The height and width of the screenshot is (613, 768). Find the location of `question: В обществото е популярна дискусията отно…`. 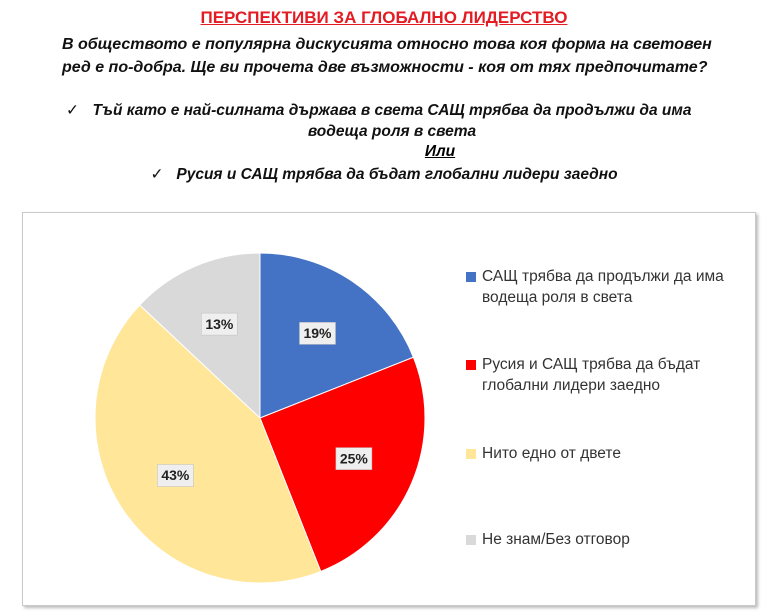

question: В обществото е популярна дискусията отно… is located at coordinates (387, 56).